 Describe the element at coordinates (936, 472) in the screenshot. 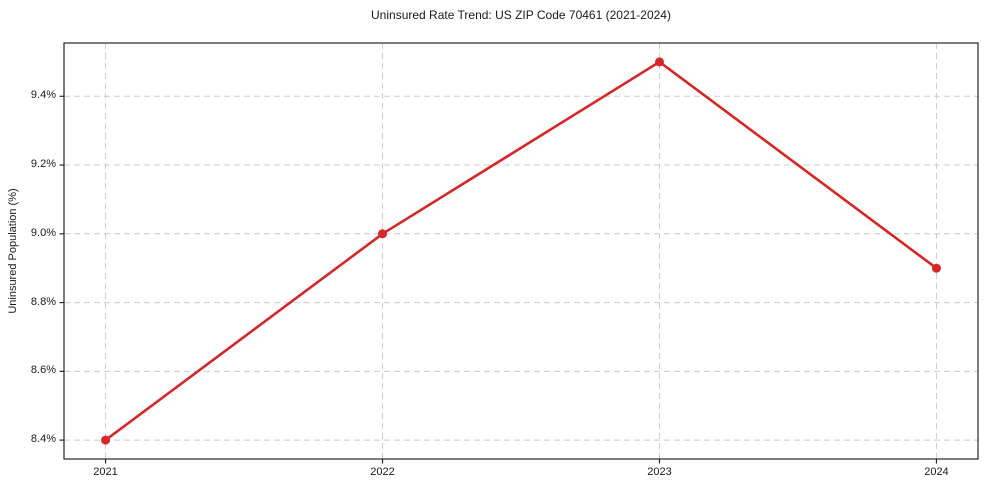

I see `x-tick-label: 2024` at that location.